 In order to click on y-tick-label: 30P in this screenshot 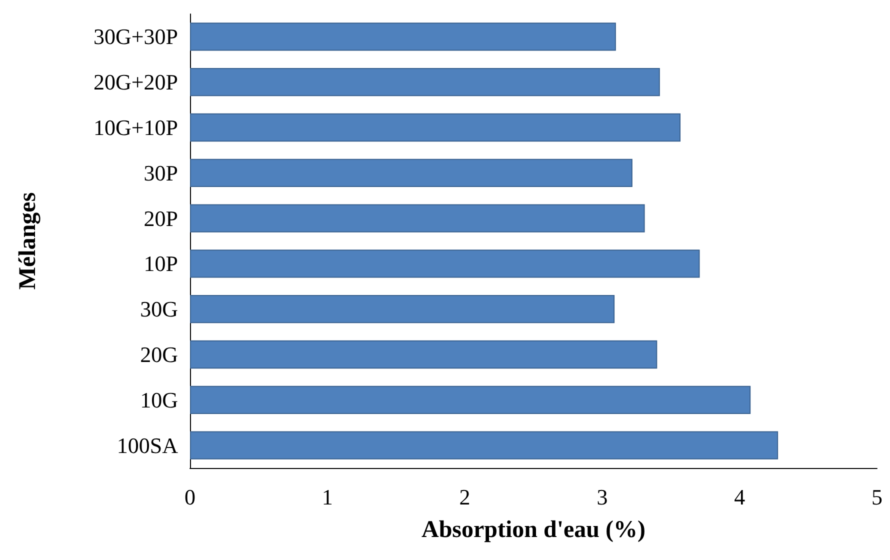, I will do `click(161, 173)`.